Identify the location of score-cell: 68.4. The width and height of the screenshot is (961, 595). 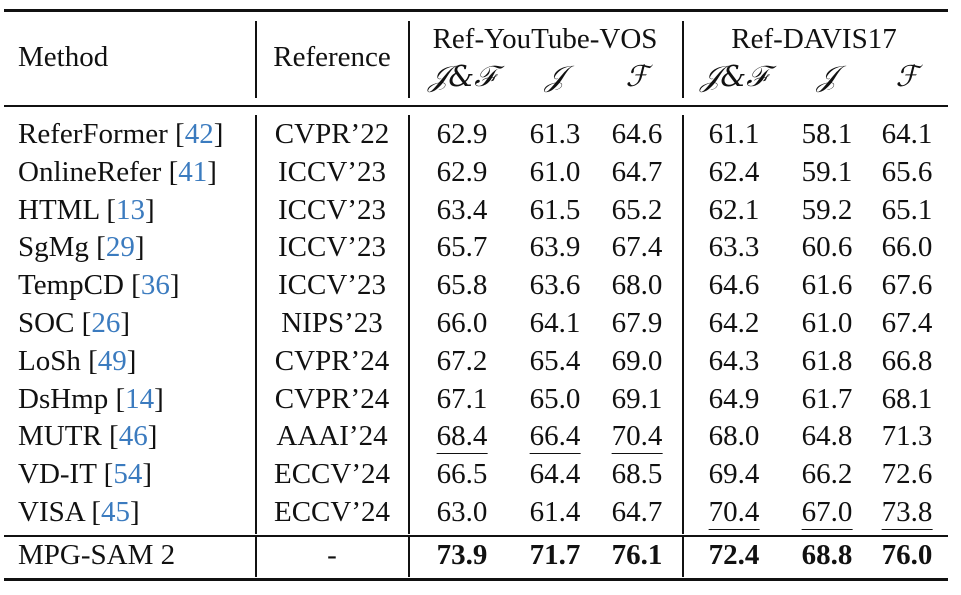
(462, 437).